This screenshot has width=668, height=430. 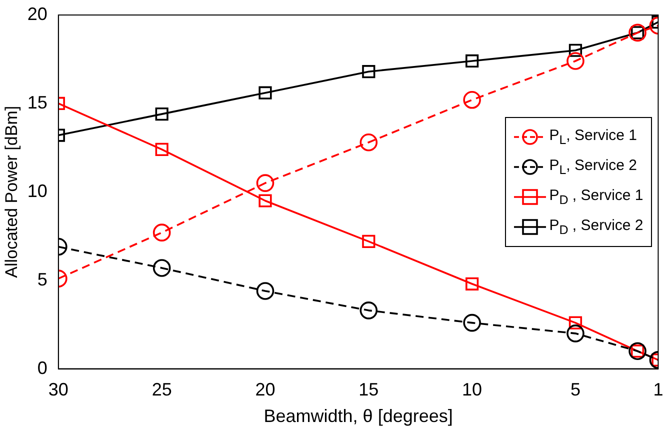 What do you see at coordinates (358, 416) in the screenshot?
I see `x-axis-title: Beamwidth, θ [degrees]` at bounding box center [358, 416].